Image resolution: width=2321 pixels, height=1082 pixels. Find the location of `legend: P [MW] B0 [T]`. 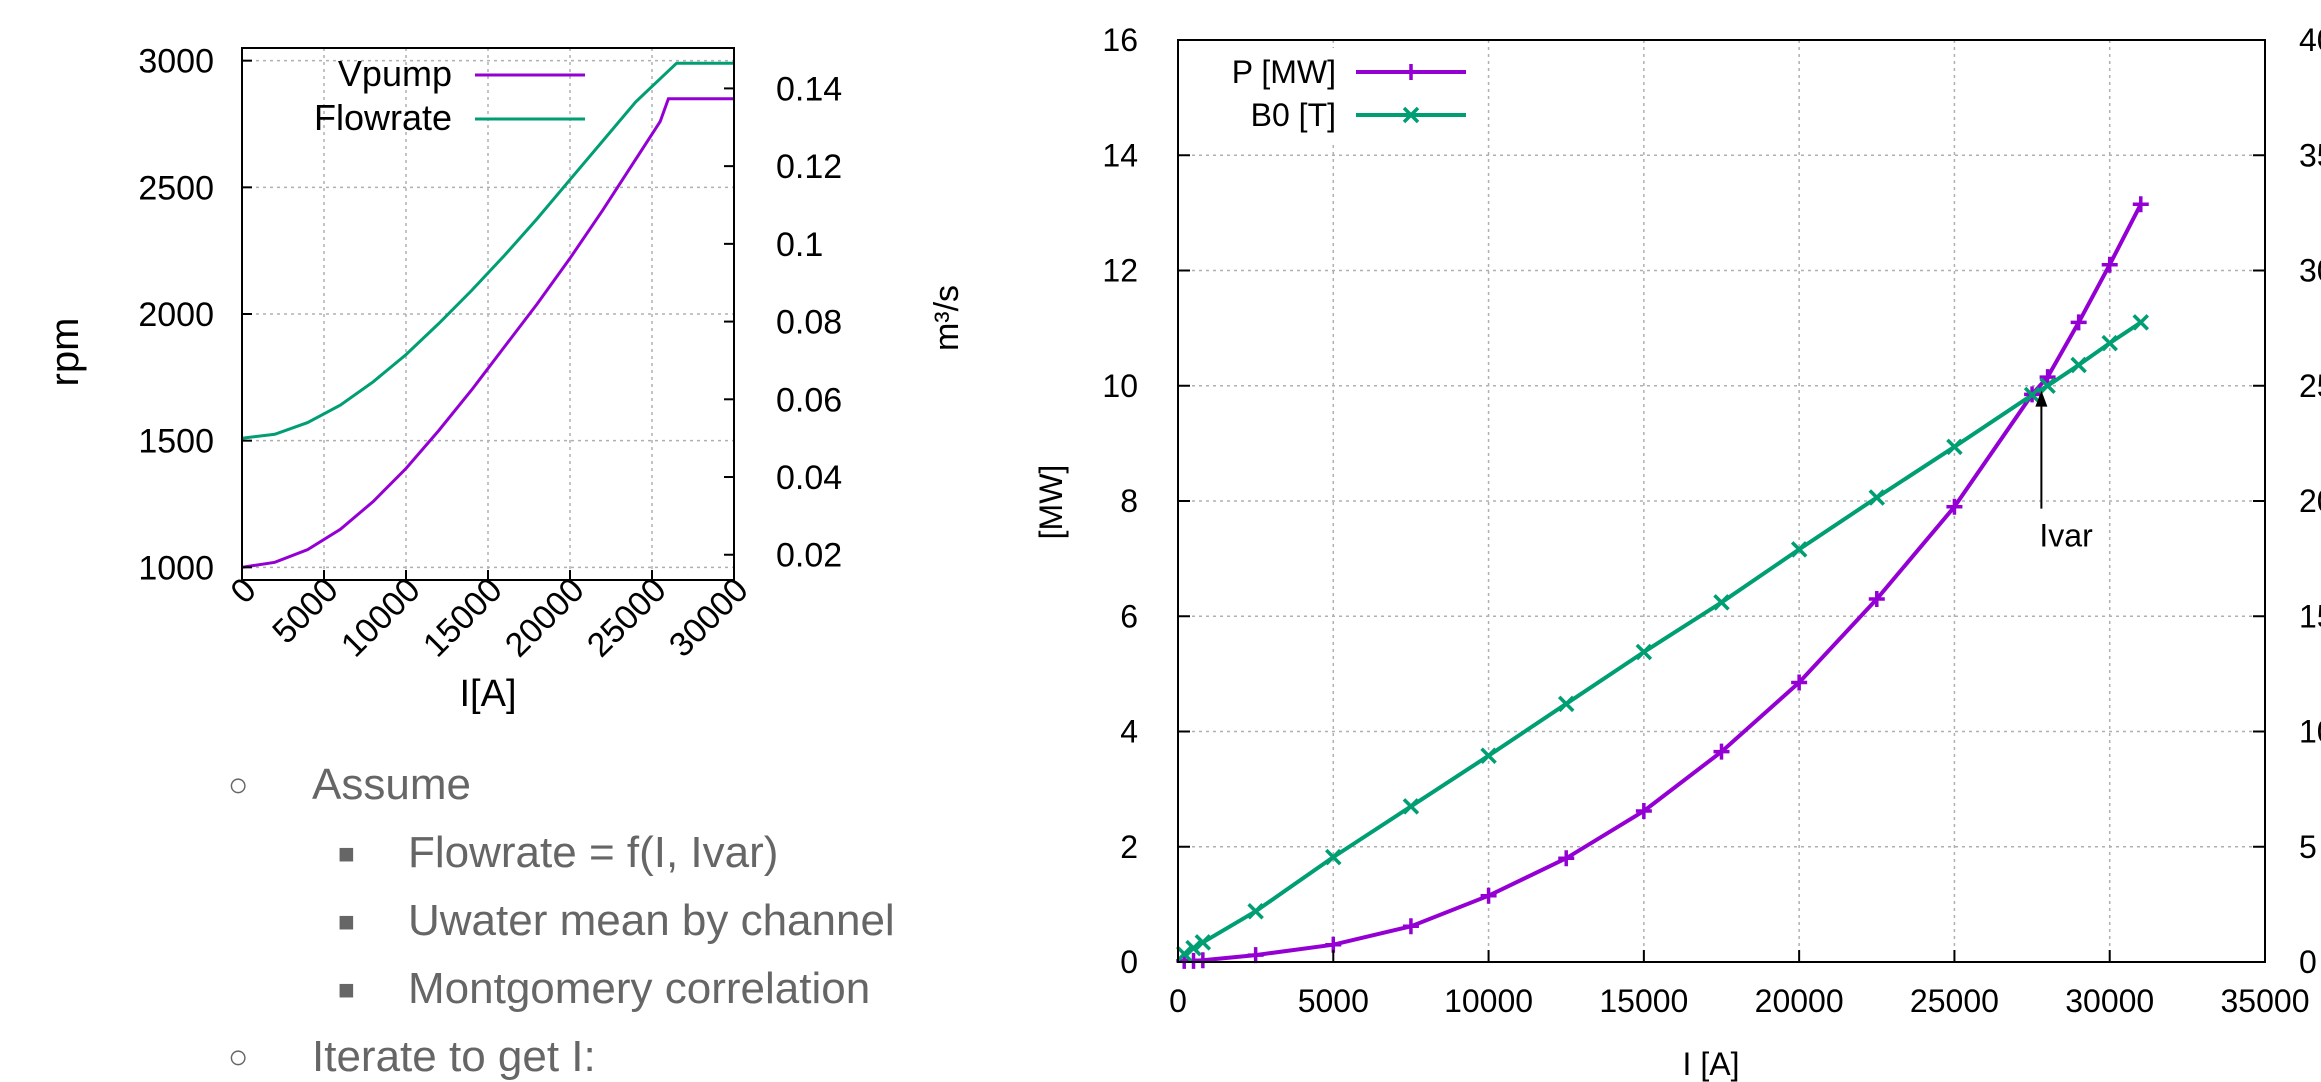

legend: P [MW] B0 [T] is located at coordinates (1336, 95).